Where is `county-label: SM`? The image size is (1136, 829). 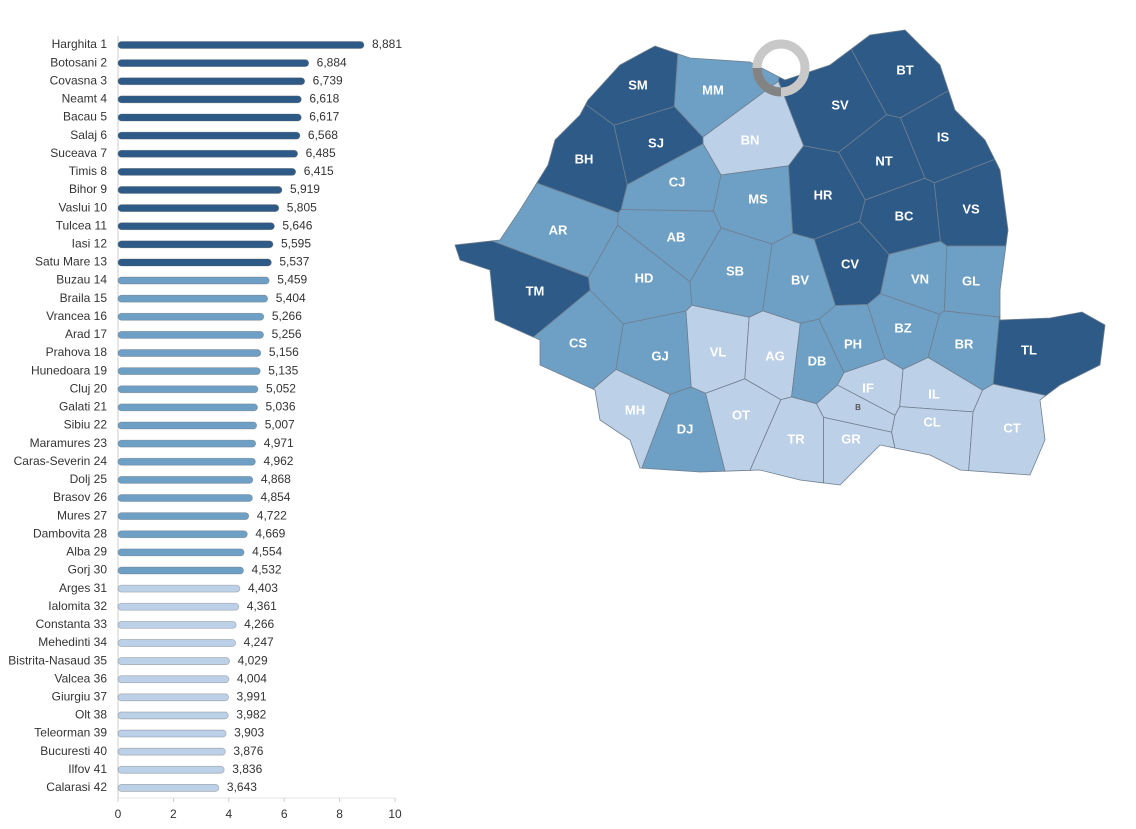
county-label: SM is located at coordinates (638, 84).